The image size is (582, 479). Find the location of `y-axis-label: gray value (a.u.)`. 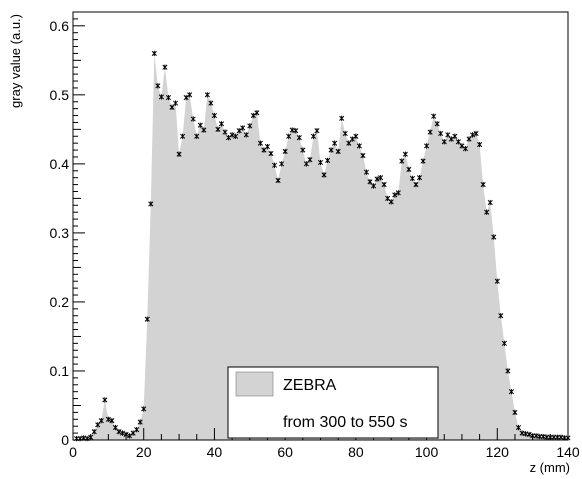

y-axis-label: gray value (a.u.) is located at coordinates (15, 61).